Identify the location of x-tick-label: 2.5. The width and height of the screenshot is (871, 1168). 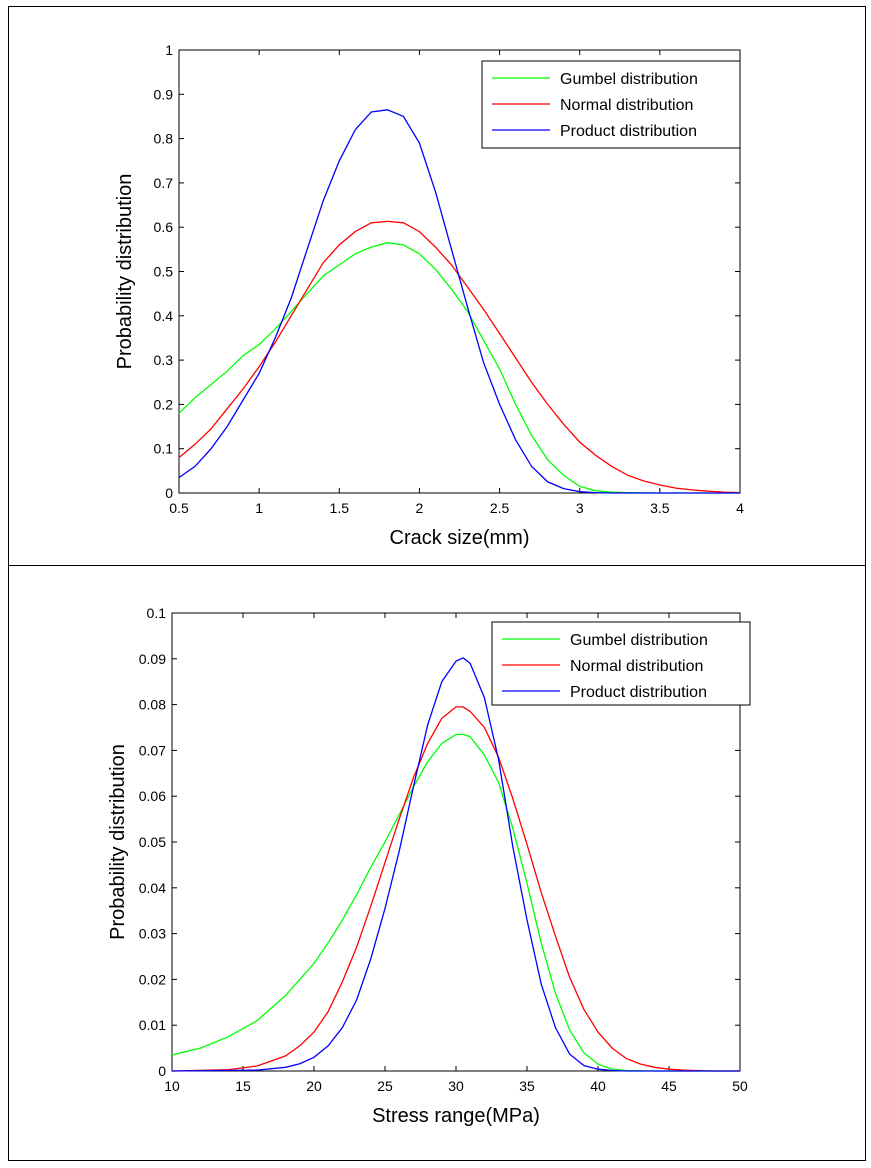
(500, 508).